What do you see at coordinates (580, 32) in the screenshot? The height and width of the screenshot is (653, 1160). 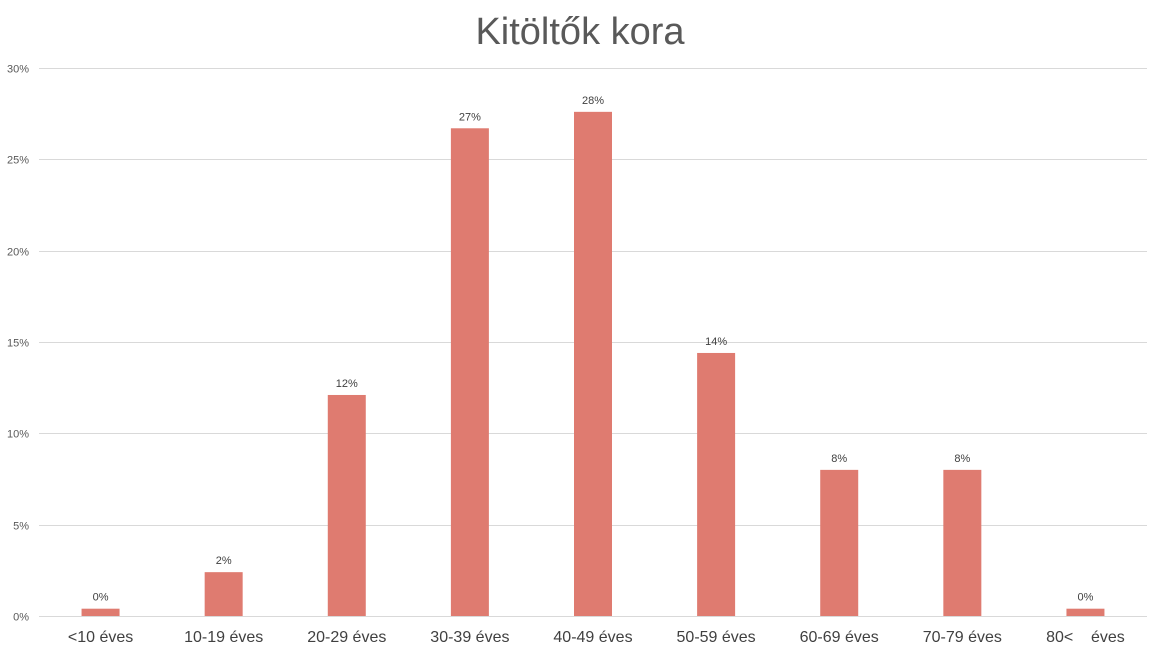 I see `chart-title: Kitöltők kora` at bounding box center [580, 32].